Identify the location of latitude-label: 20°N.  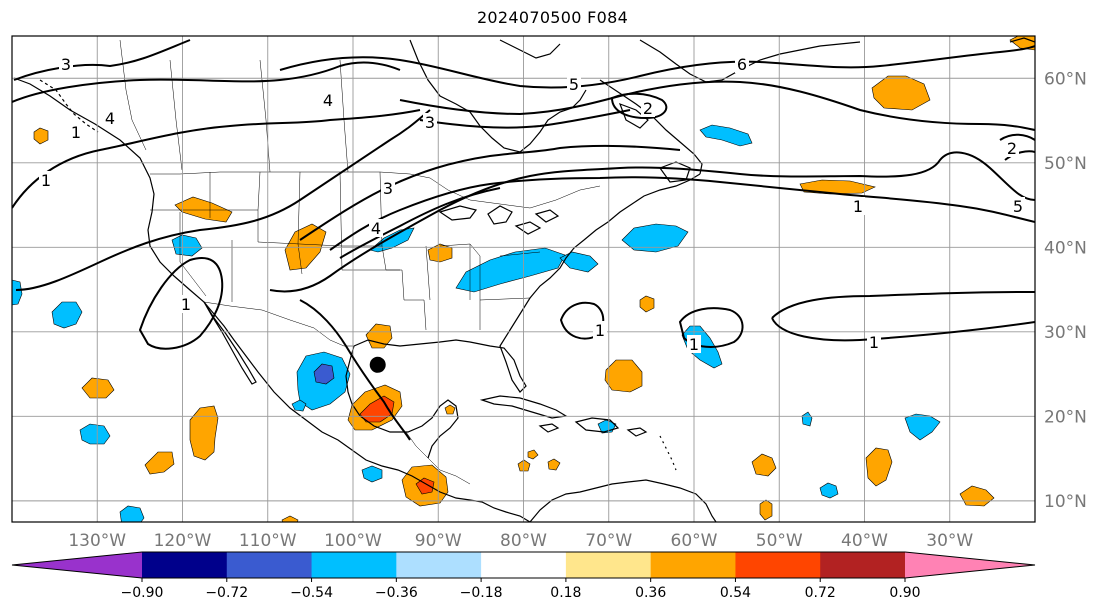
(1065, 417).